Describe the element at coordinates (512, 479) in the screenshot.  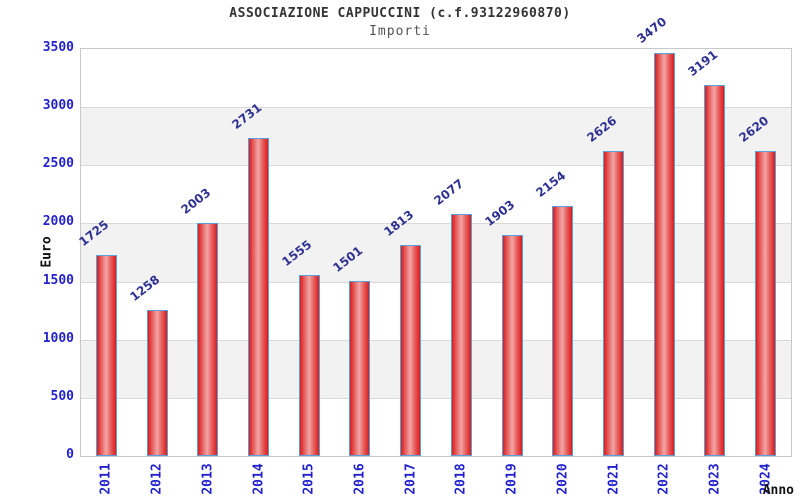
I see `x-tick-label: 2019` at that location.